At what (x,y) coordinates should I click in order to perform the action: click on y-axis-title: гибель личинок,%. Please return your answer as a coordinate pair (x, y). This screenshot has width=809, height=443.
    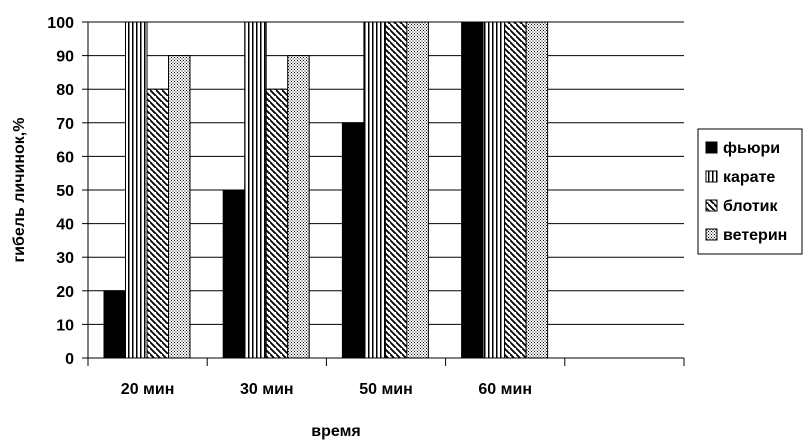
    Looking at the image, I should click on (19, 190).